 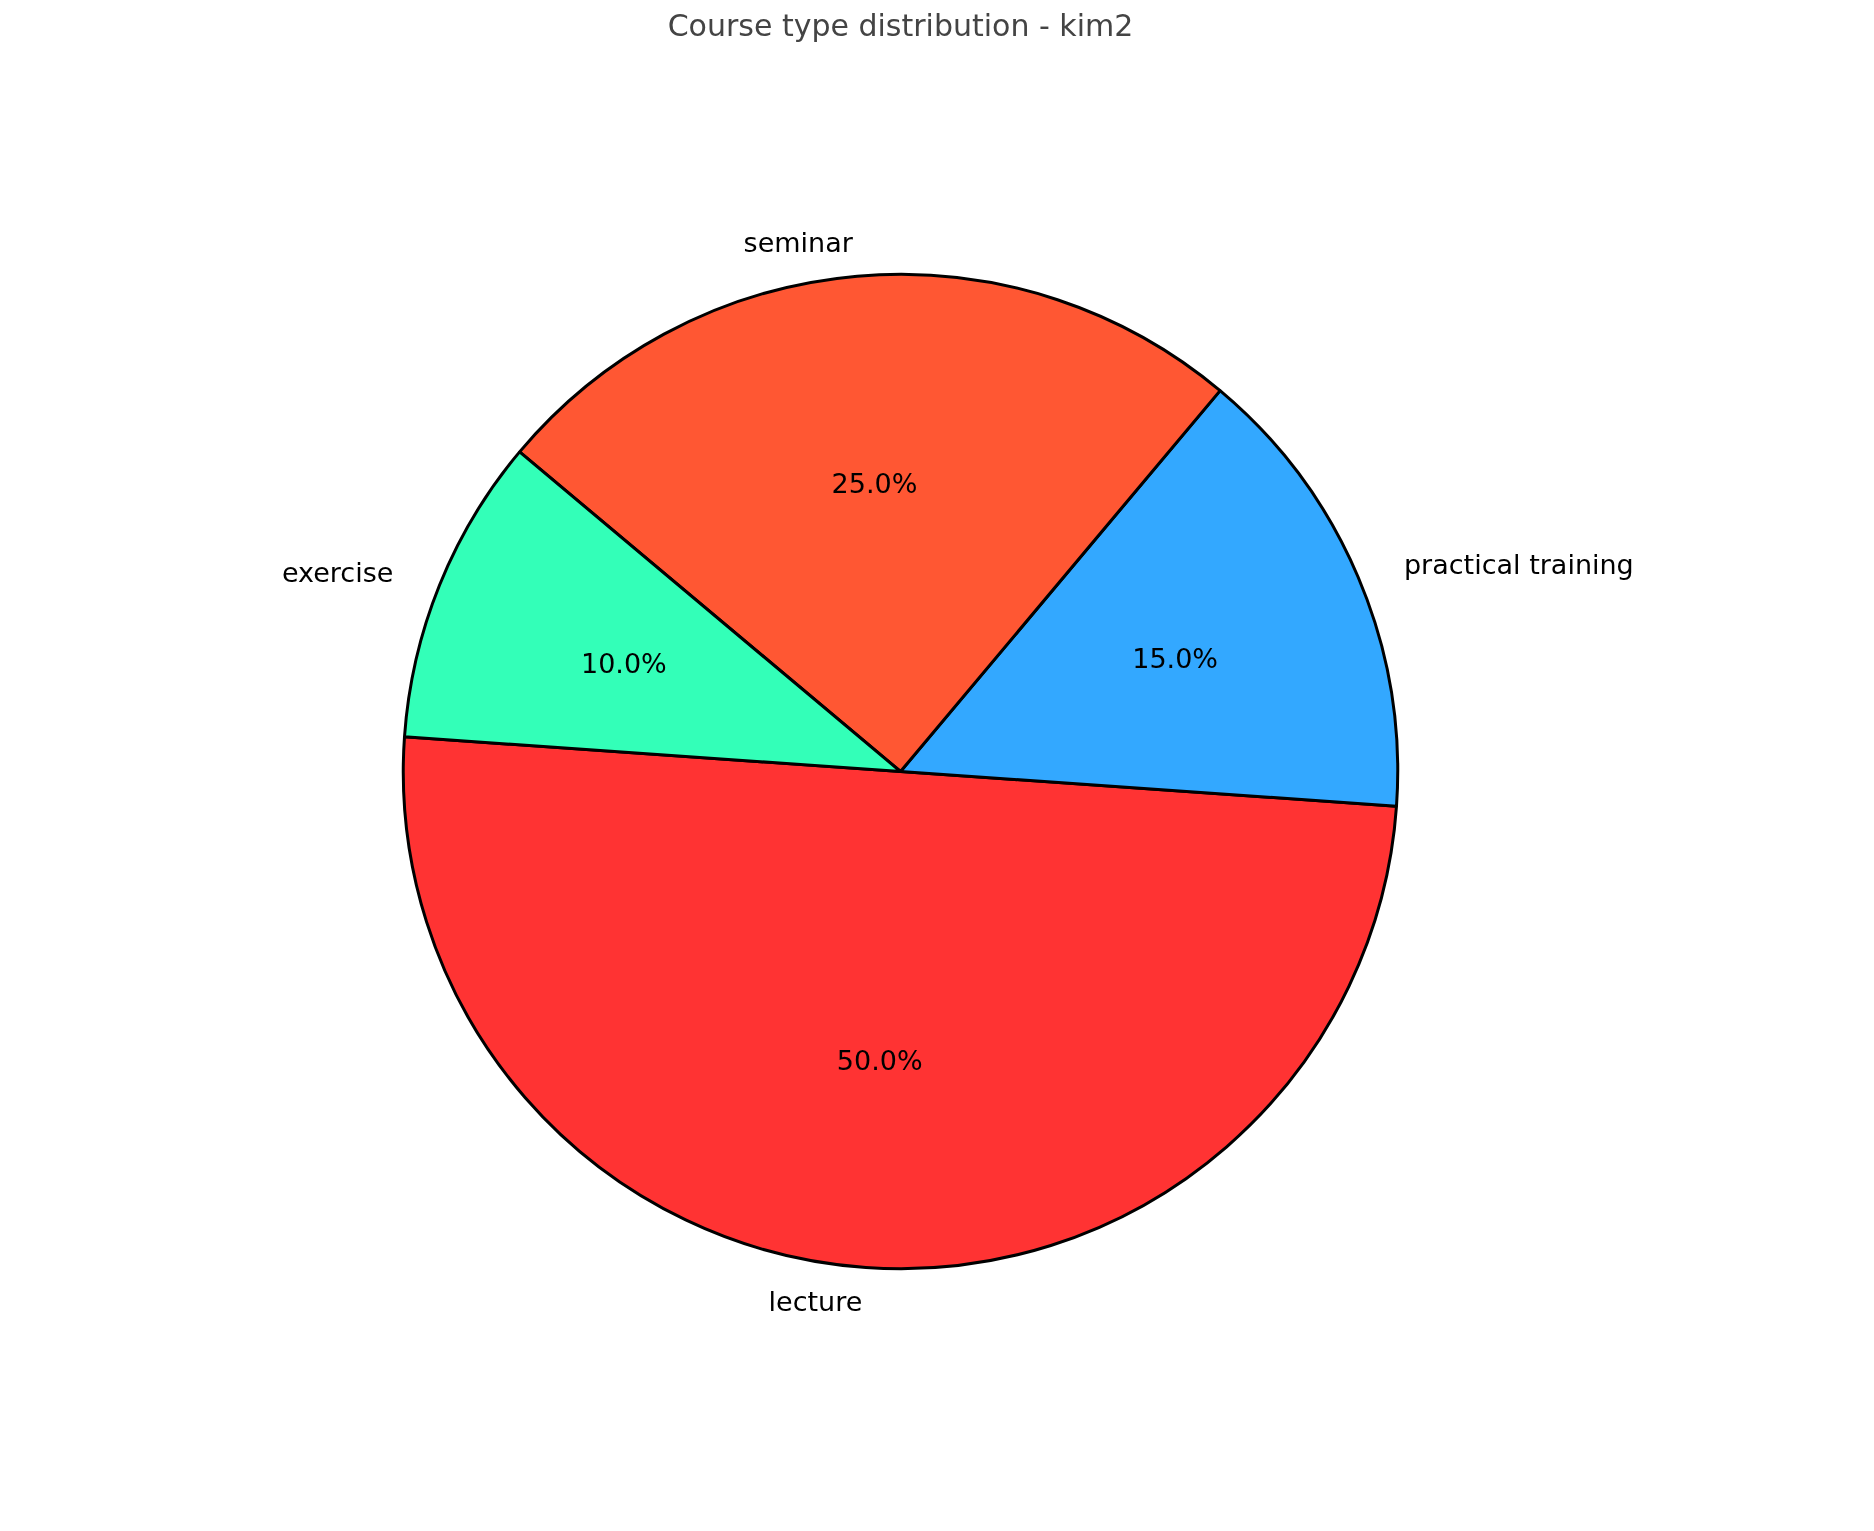 What do you see at coordinates (1175, 658) in the screenshot?
I see `data-label: 15.0%` at bounding box center [1175, 658].